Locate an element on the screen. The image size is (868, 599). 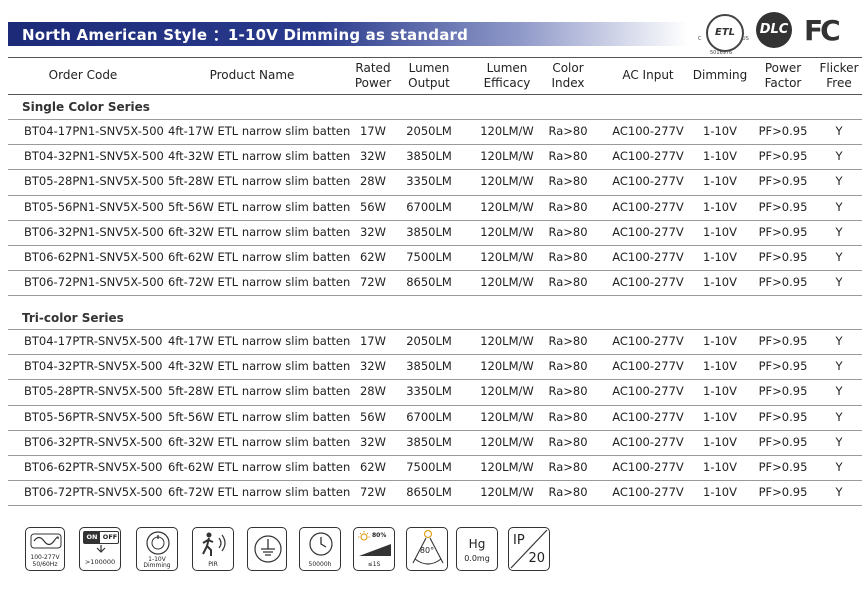
brightness-ramp-icon is located at coordinates (374, 543).